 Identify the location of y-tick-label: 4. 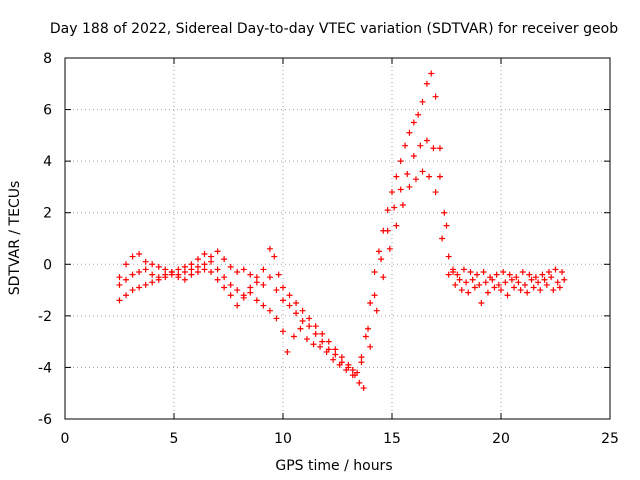
(47, 162).